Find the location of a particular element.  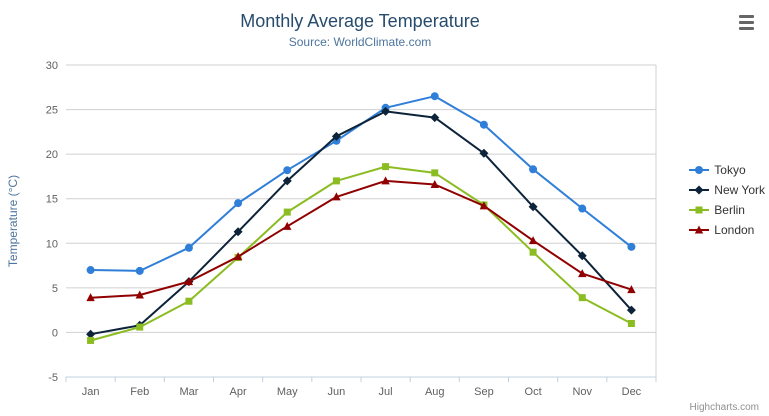

legend-marker-circle-icon is located at coordinates (699, 170).